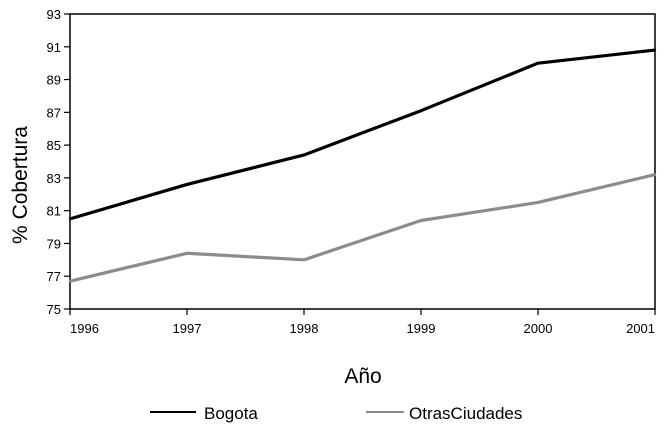  I want to click on data-point-otrasciudades-1997, so click(187, 253).